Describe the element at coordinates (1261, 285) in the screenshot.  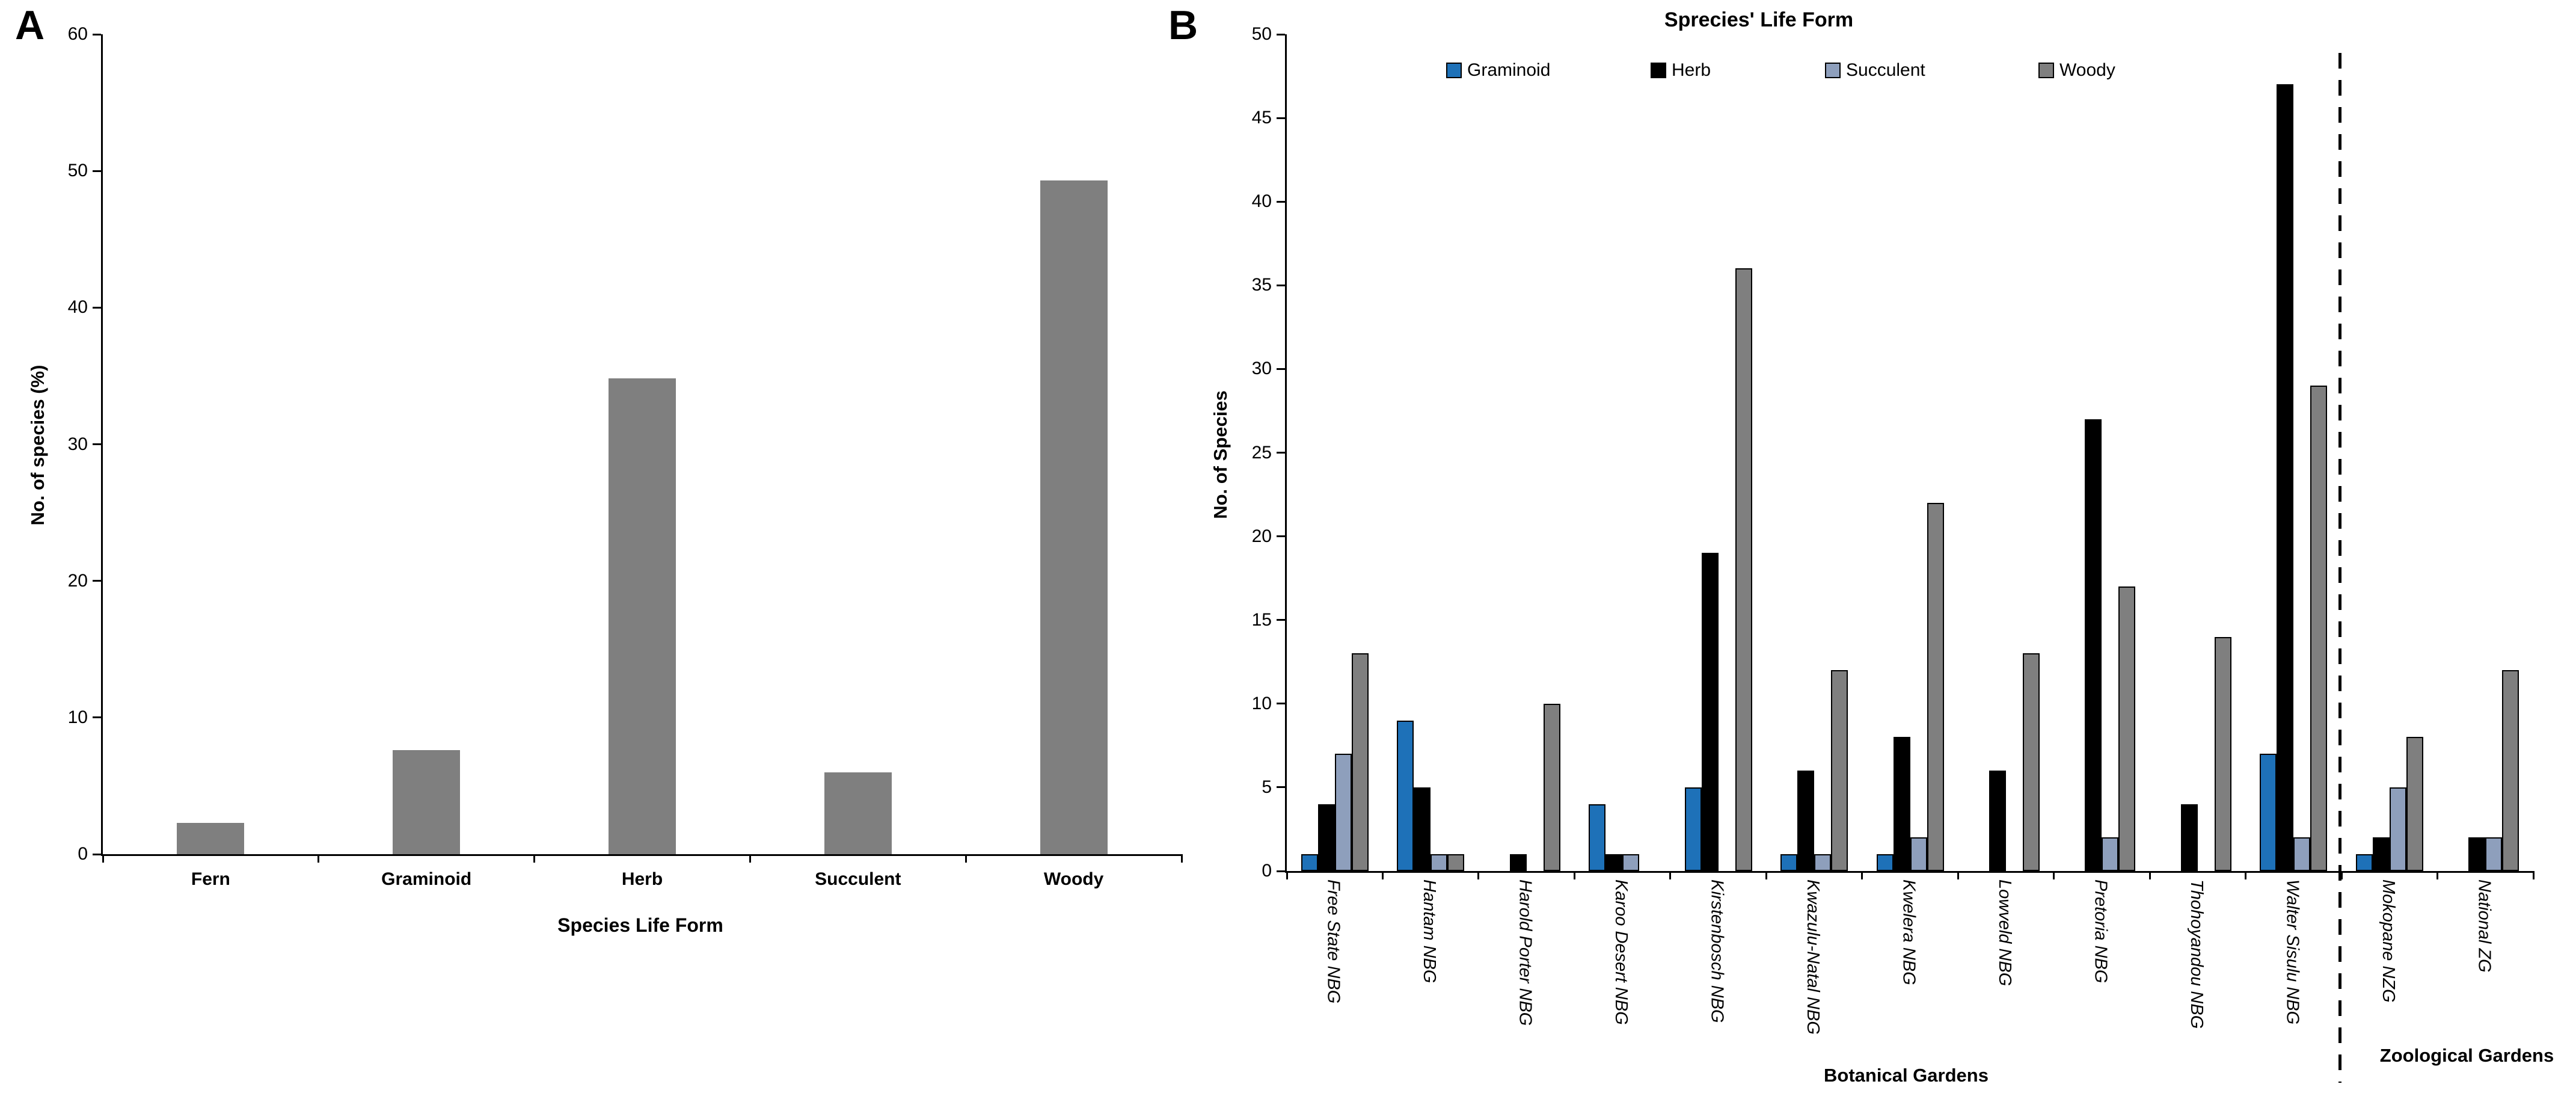
I see `panel-b-y-tick-label-35: 35` at that location.